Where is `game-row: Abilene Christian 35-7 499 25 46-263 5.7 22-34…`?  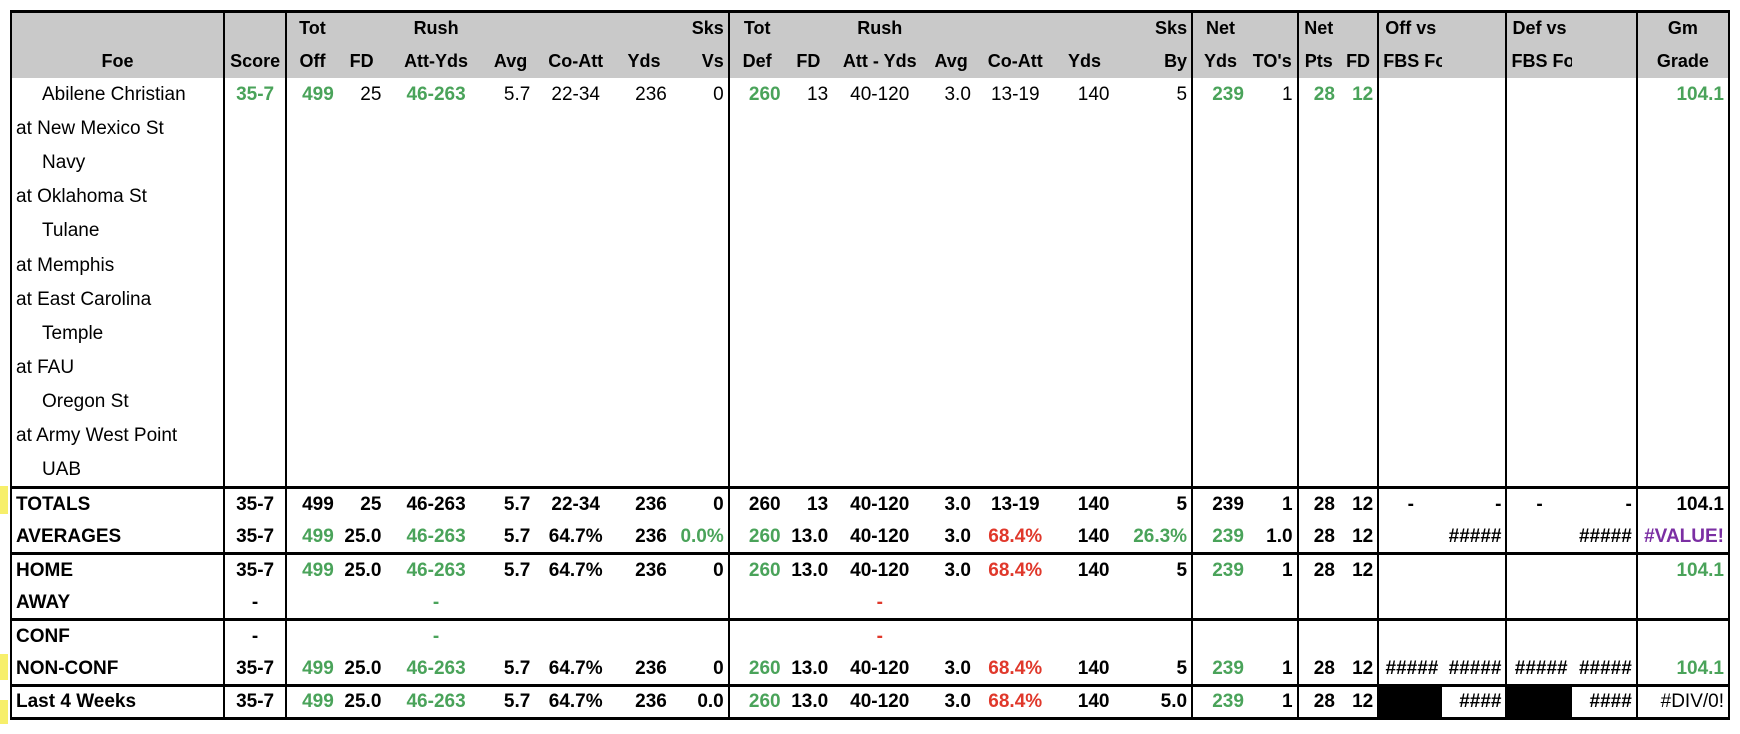 game-row: Abilene Christian 35-7 499 25 46-263 5.7 22-34… is located at coordinates (870, 94).